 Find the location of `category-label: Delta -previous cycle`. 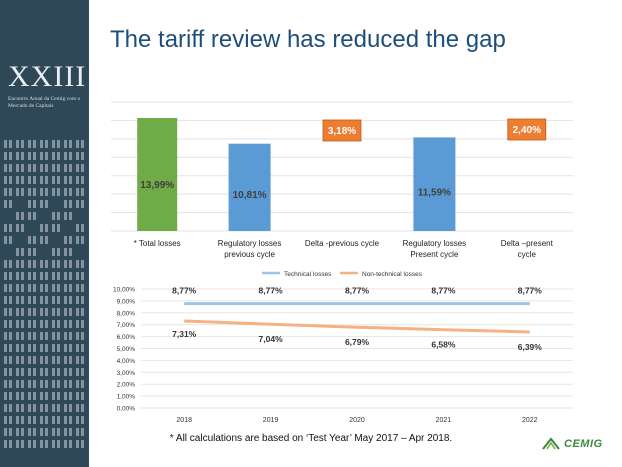

category-label: Delta -previous cycle is located at coordinates (342, 243).